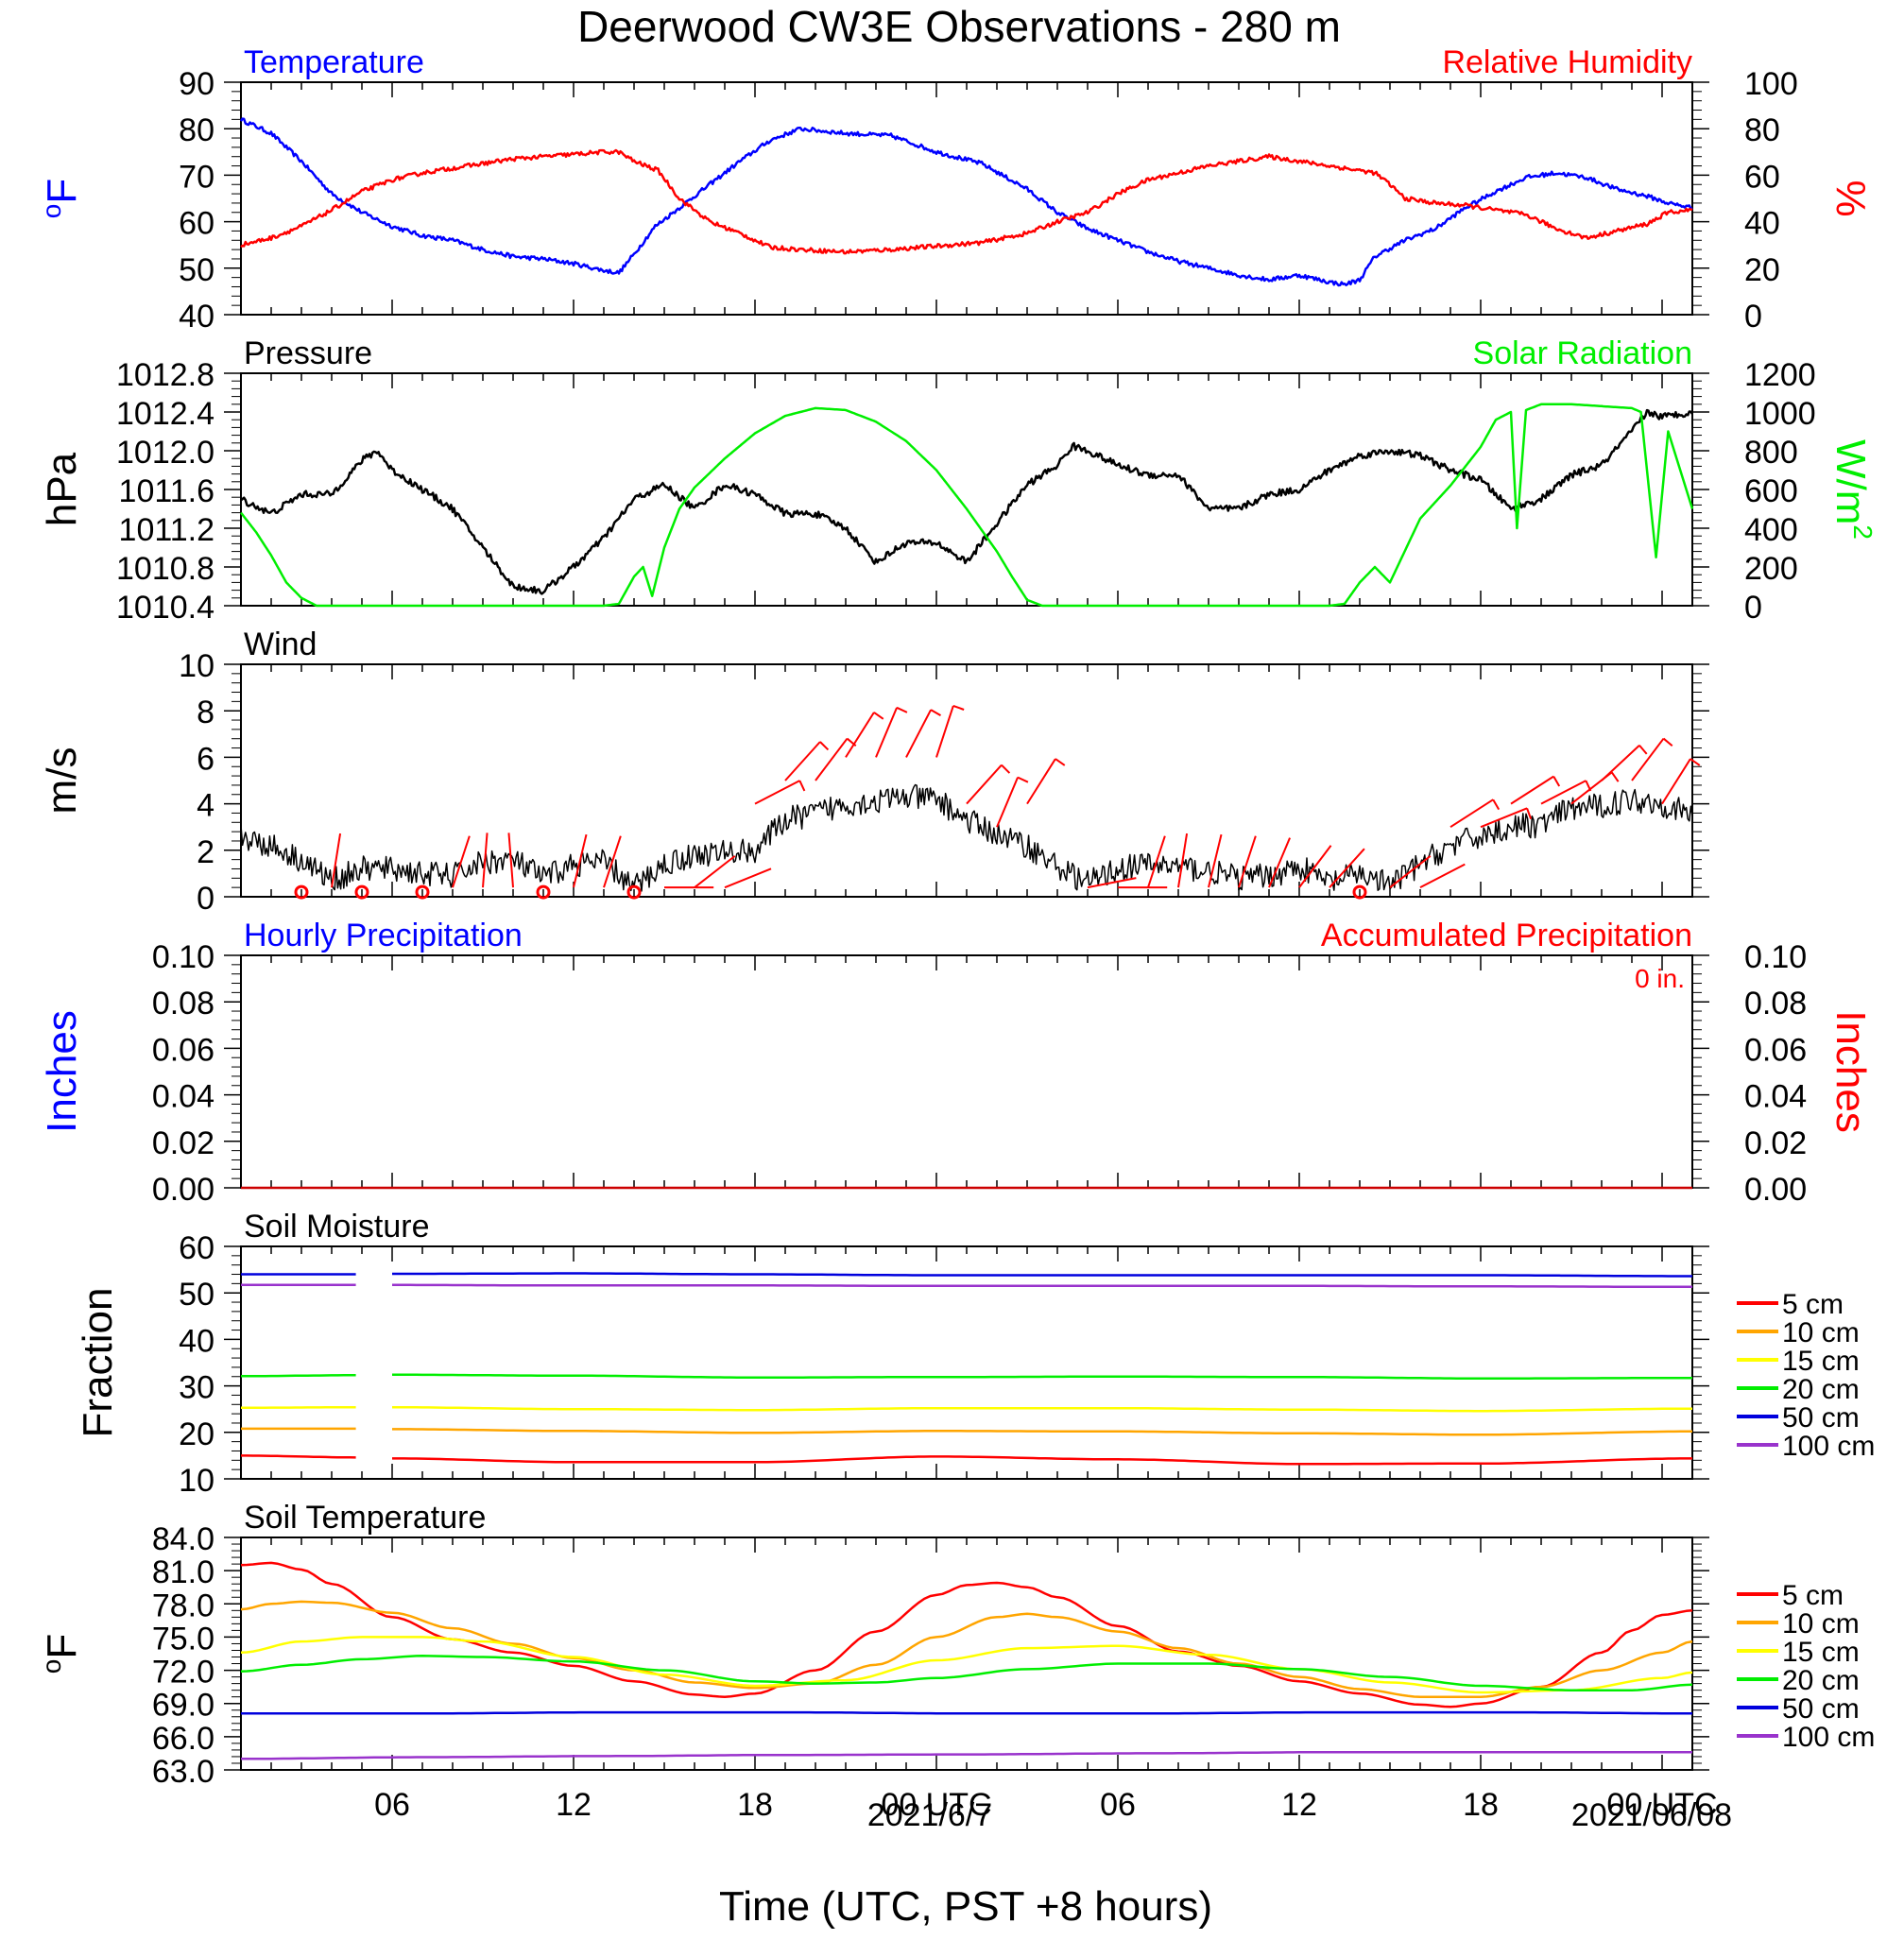  What do you see at coordinates (1813, 1596) in the screenshot?
I see `legend-label: 5 cm` at bounding box center [1813, 1596].